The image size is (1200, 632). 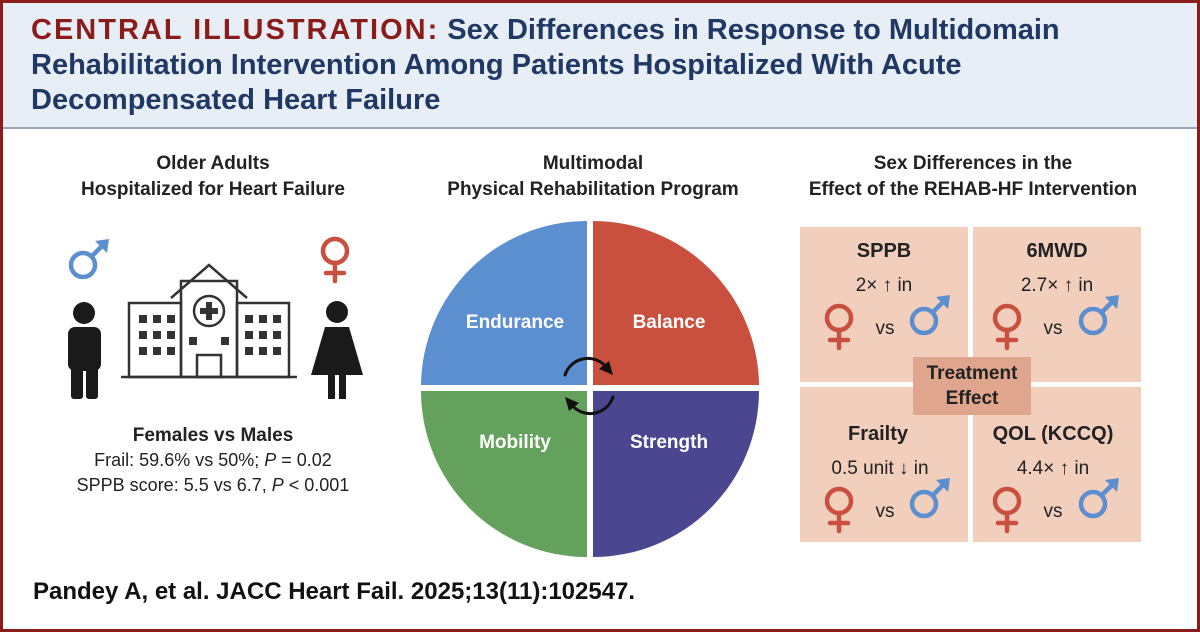 I want to click on 6mwd-vs: vs, so click(x=1053, y=328).